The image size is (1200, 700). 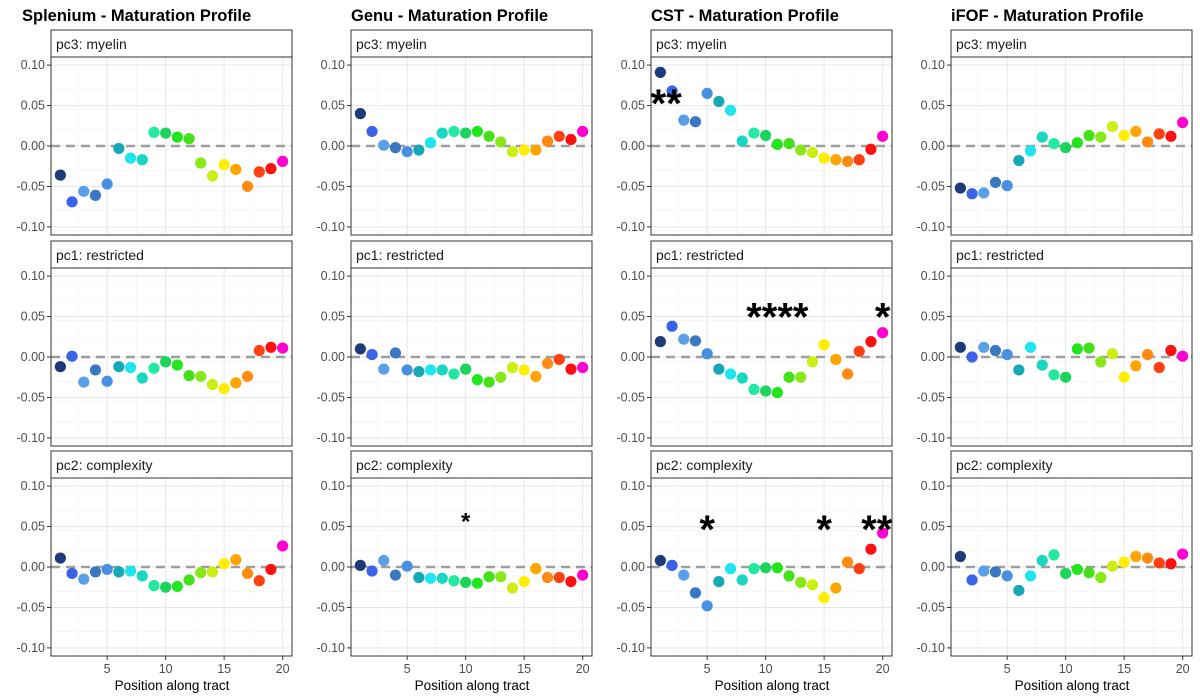 What do you see at coordinates (691, 44) in the screenshot?
I see `facet-strip-label: pc3: myelin` at bounding box center [691, 44].